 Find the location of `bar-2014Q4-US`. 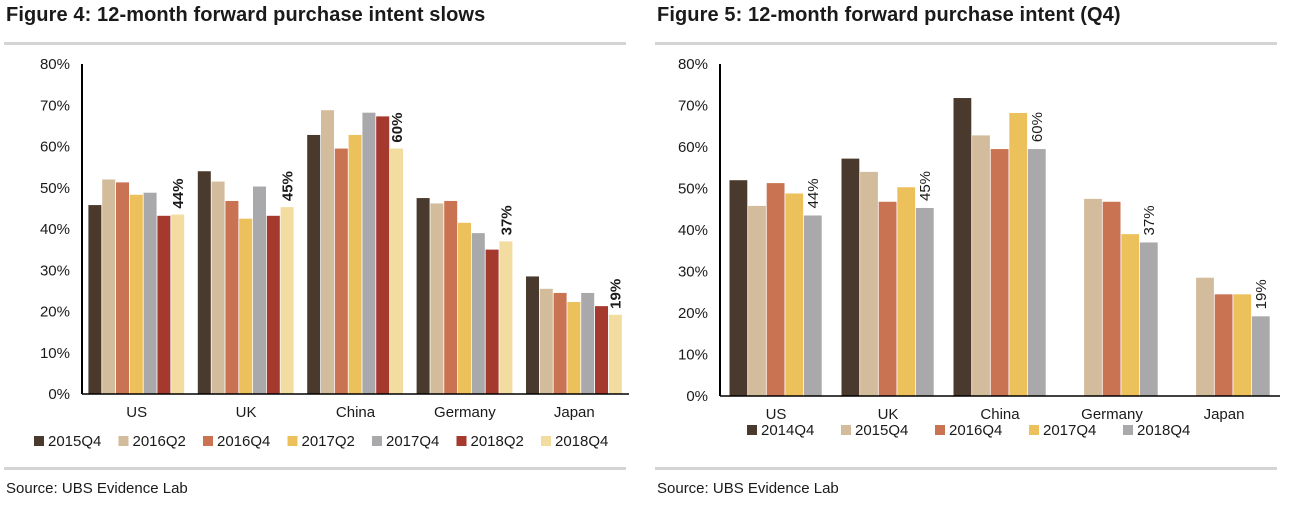

bar-2014Q4-US is located at coordinates (738, 288).